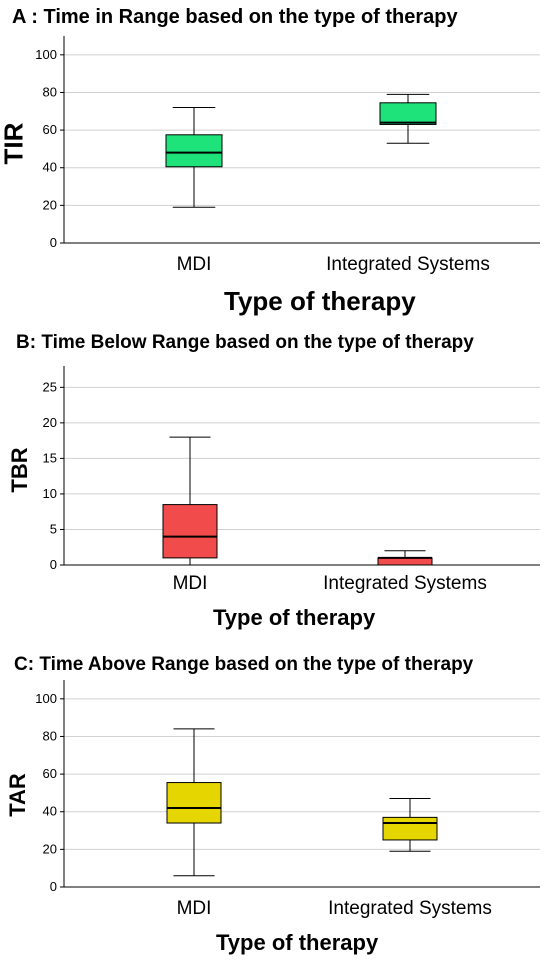  What do you see at coordinates (50, 457) in the screenshot?
I see `y-tick-label: 15` at bounding box center [50, 457].